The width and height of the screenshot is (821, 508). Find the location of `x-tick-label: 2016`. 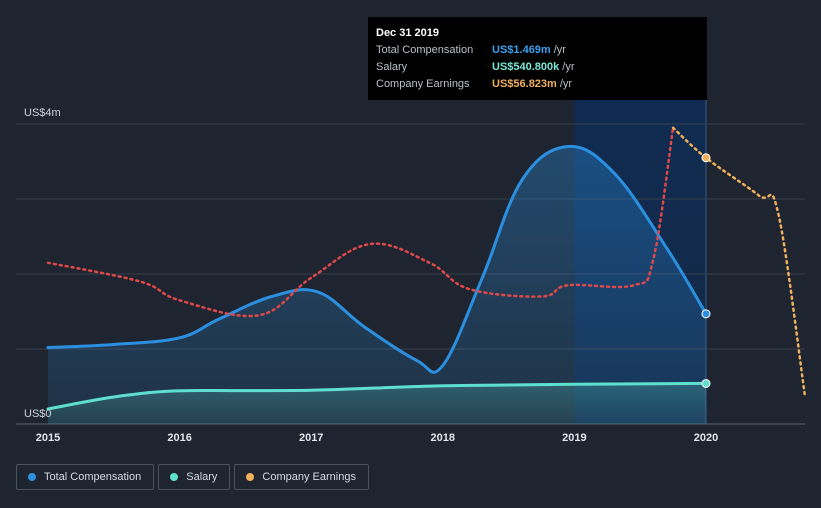

x-tick-label: 2016 is located at coordinates (179, 438).